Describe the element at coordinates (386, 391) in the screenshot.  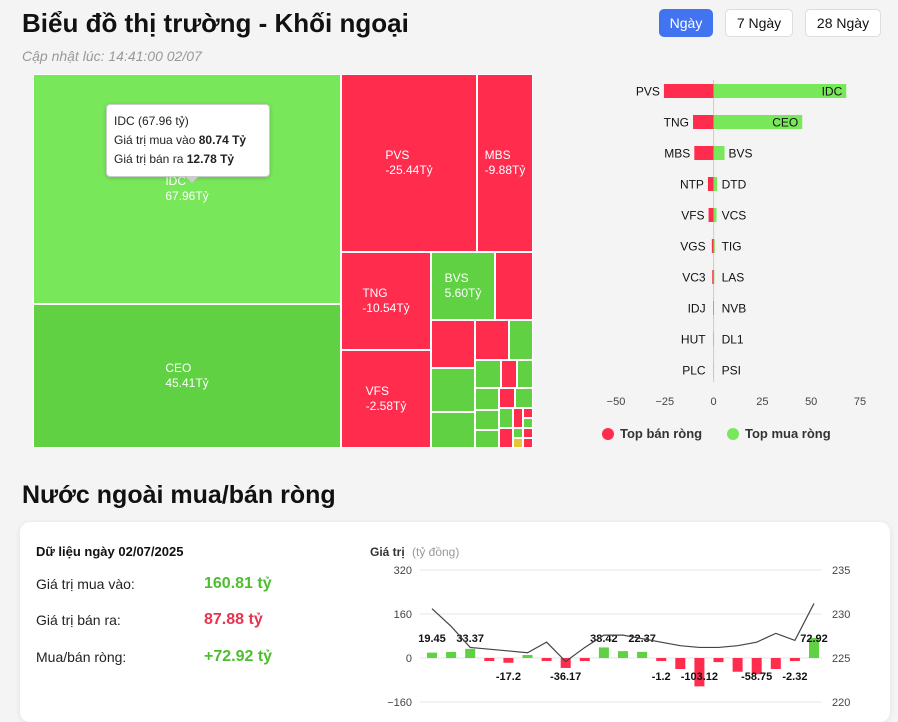
I see `tile-ticker: VFS` at that location.